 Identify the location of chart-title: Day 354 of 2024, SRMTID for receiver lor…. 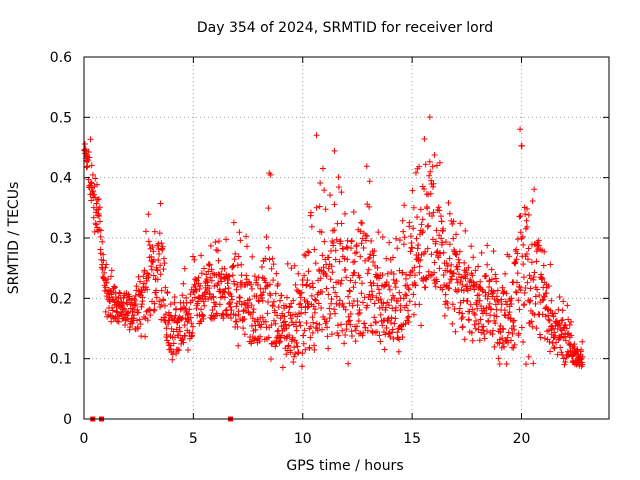
(345, 28).